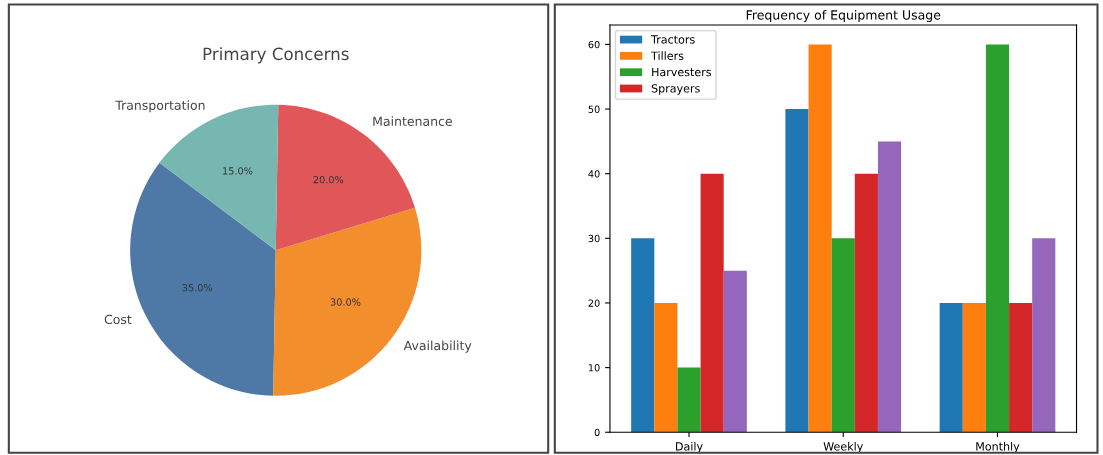  What do you see at coordinates (276, 55) in the screenshot?
I see `chart-title: Primary Concerns` at bounding box center [276, 55].